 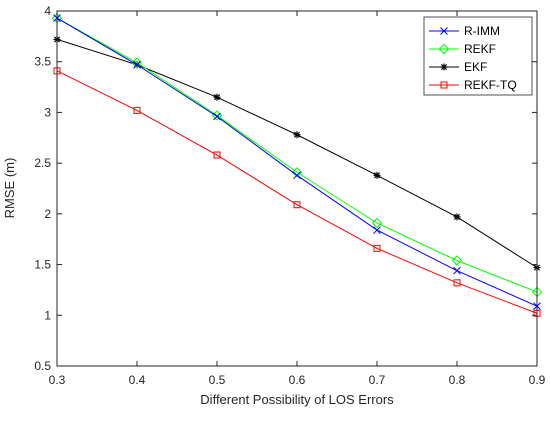 What do you see at coordinates (490, 85) in the screenshot?
I see `legend-label: REKF-TQ` at bounding box center [490, 85].